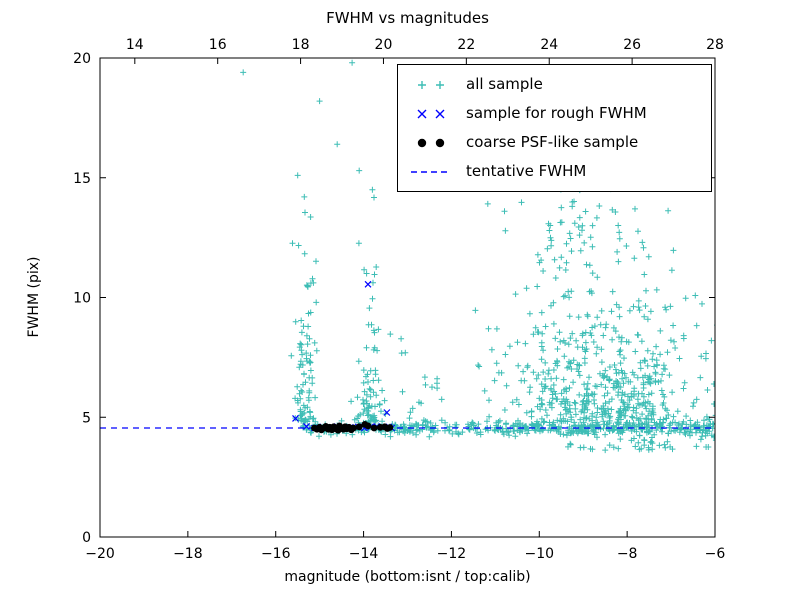  I want to click on y-tick-label: 5, so click(86, 418).